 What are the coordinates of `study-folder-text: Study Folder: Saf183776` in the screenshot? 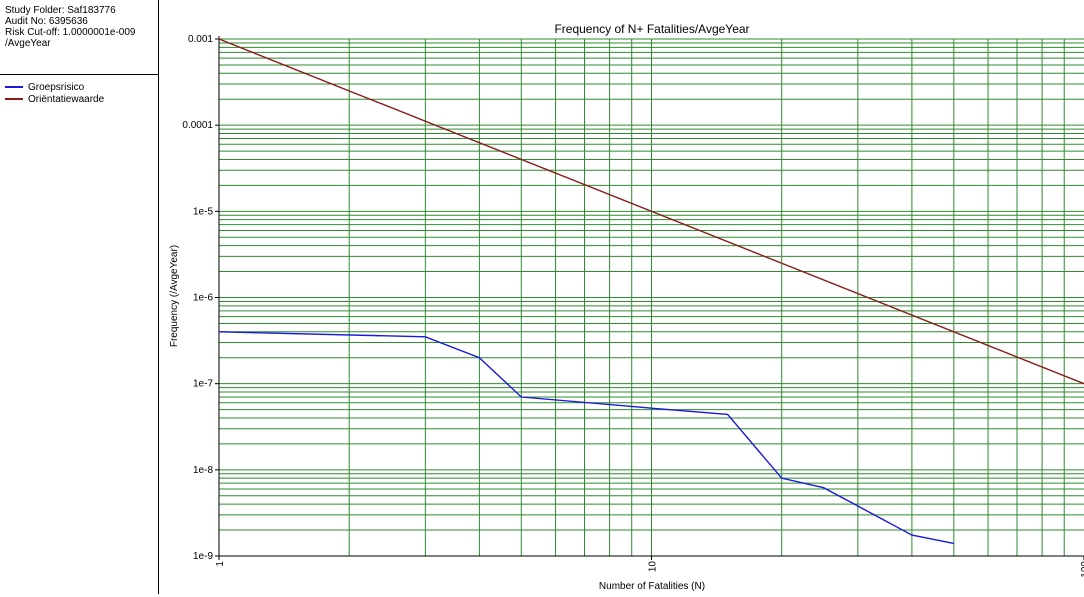 It's located at (60, 10).